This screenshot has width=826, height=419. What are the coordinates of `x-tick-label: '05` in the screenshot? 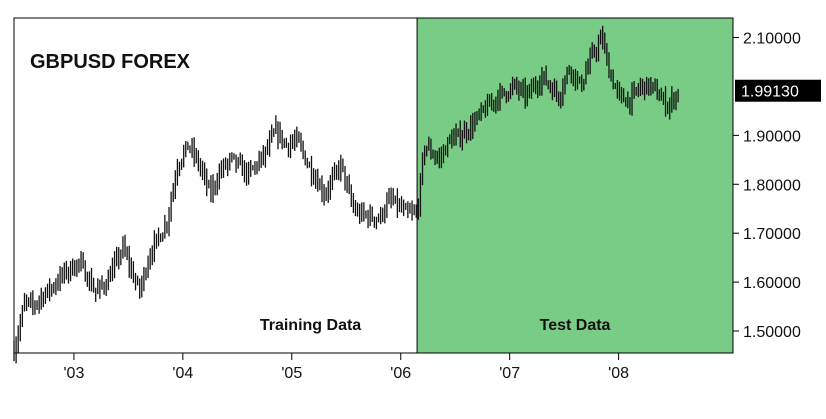 It's located at (291, 373).